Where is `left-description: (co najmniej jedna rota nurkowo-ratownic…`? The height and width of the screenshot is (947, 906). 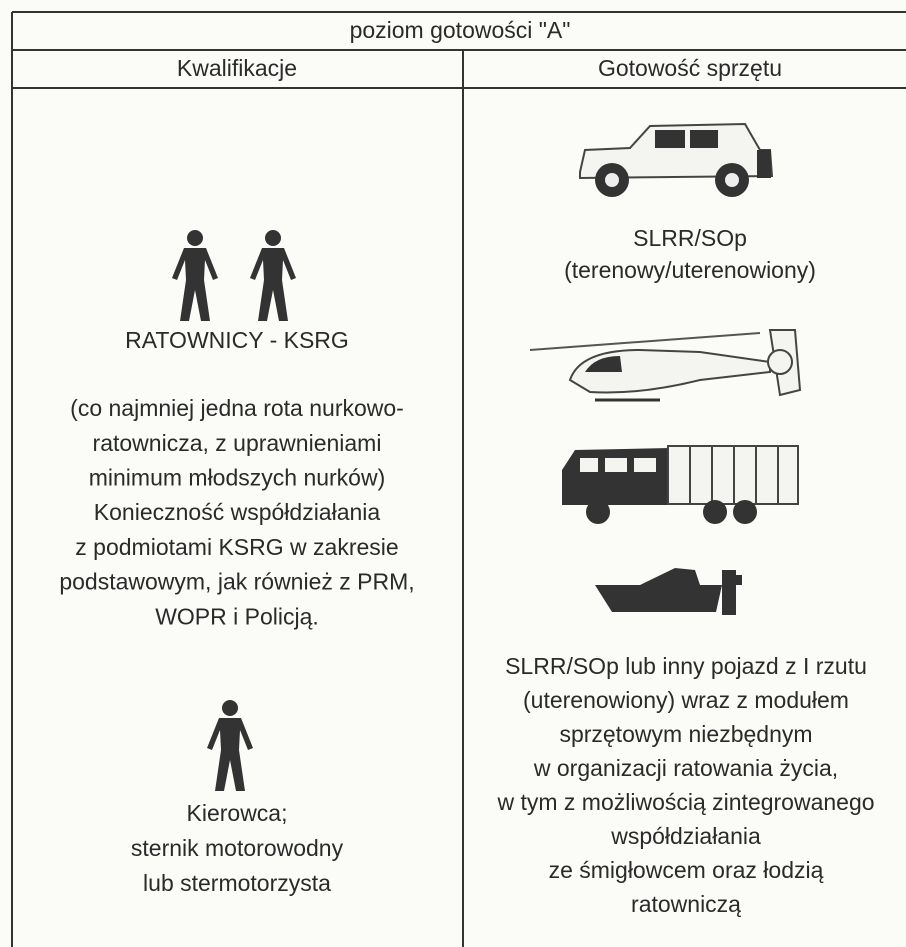 left-description: (co najmniej jedna rota nurkowo-ratownic… is located at coordinates (236, 512).